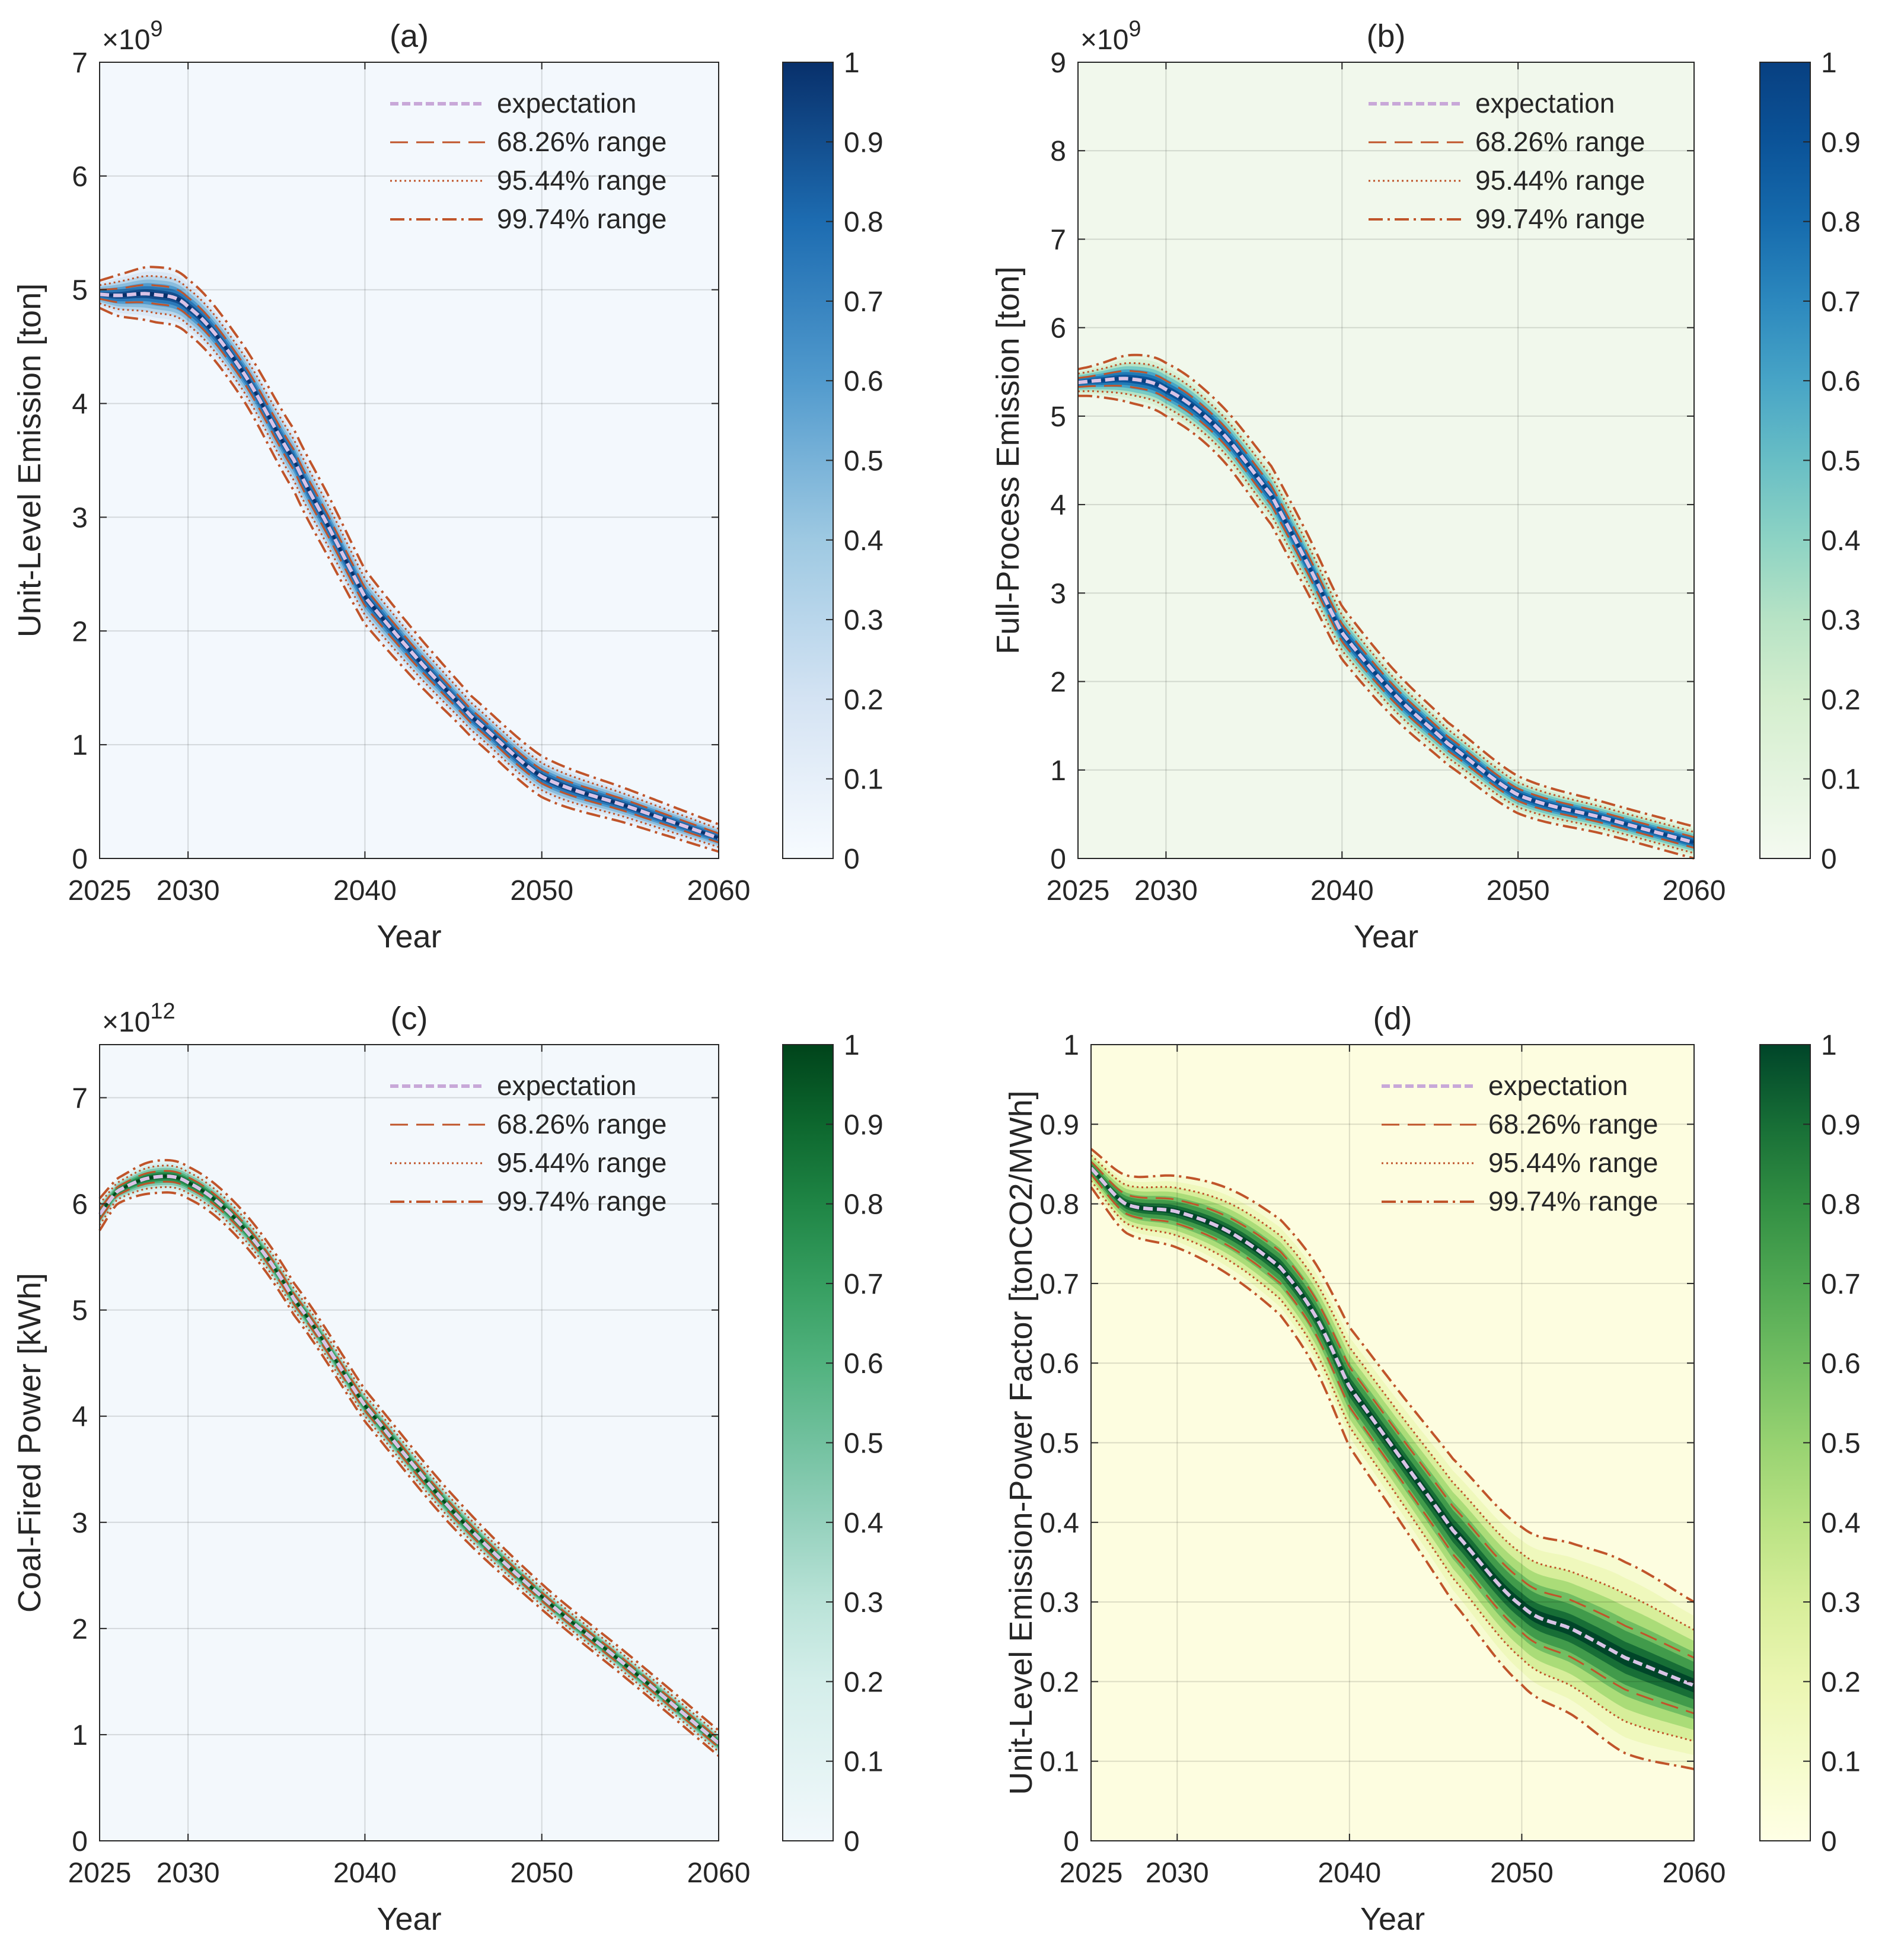 The image size is (1885, 1960). I want to click on y-tick-label: 7, so click(80, 1099).